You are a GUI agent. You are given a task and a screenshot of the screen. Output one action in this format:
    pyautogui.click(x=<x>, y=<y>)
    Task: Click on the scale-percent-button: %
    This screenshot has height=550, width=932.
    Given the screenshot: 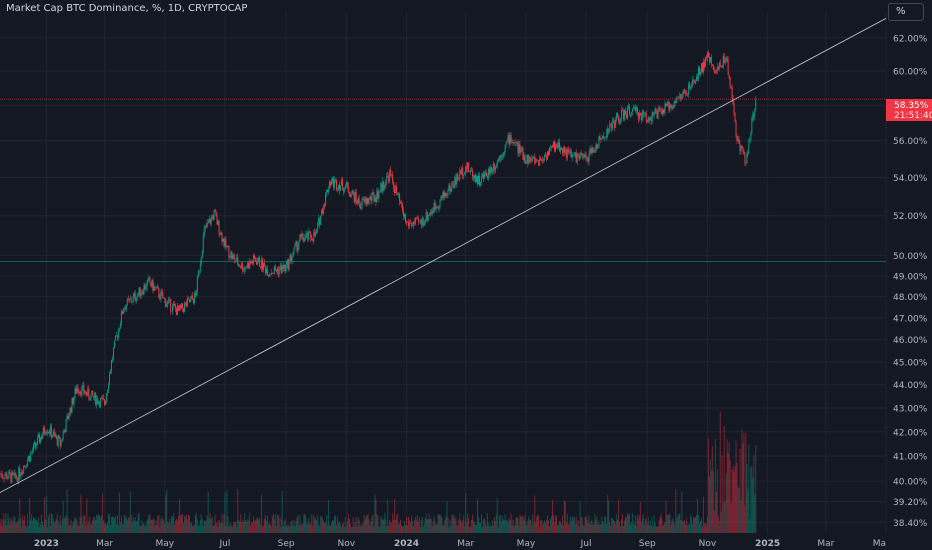 What is the action you would take?
    pyautogui.click(x=906, y=12)
    